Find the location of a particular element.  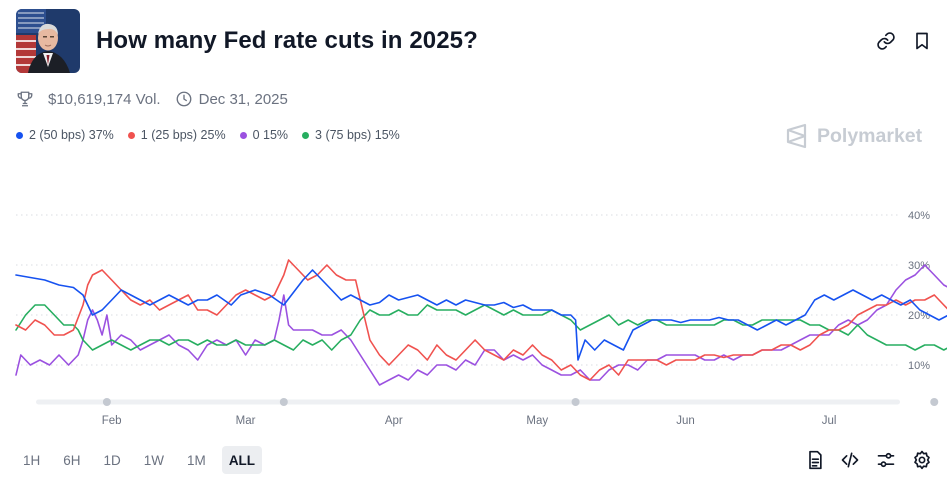

time-range-1m: 1M is located at coordinates (196, 460).